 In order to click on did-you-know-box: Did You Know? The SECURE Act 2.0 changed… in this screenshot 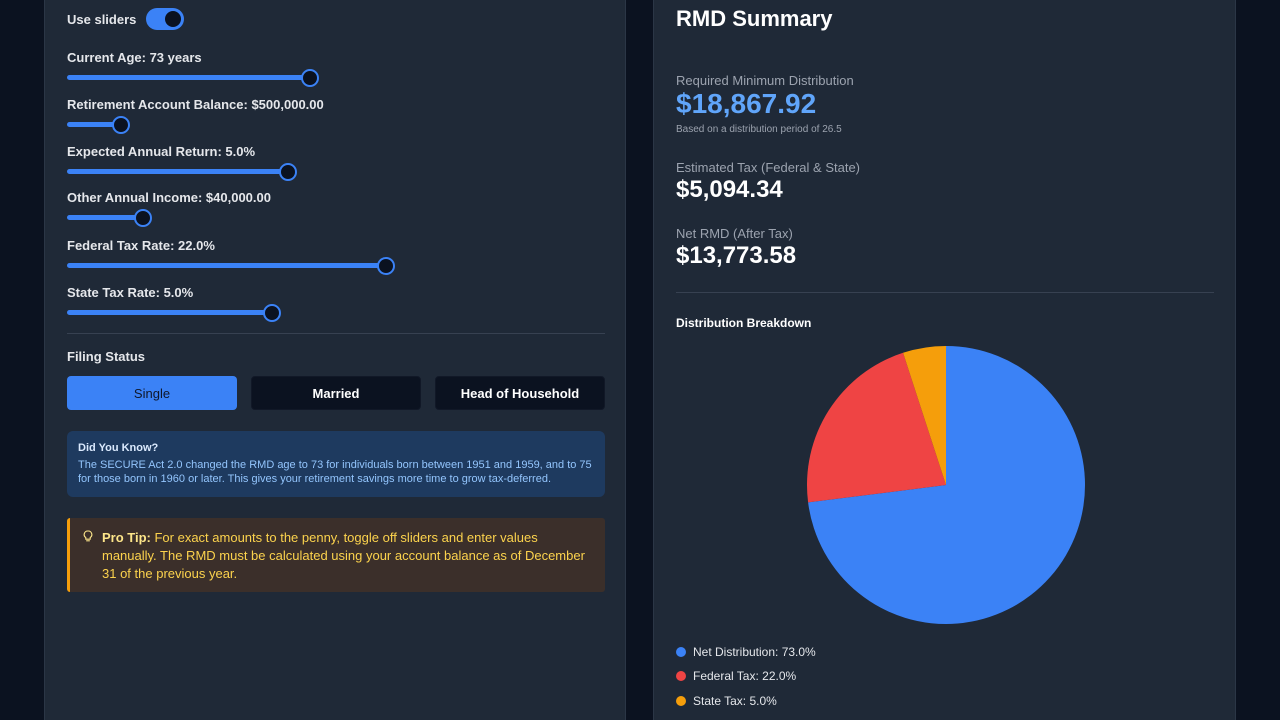, I will do `click(336, 464)`.